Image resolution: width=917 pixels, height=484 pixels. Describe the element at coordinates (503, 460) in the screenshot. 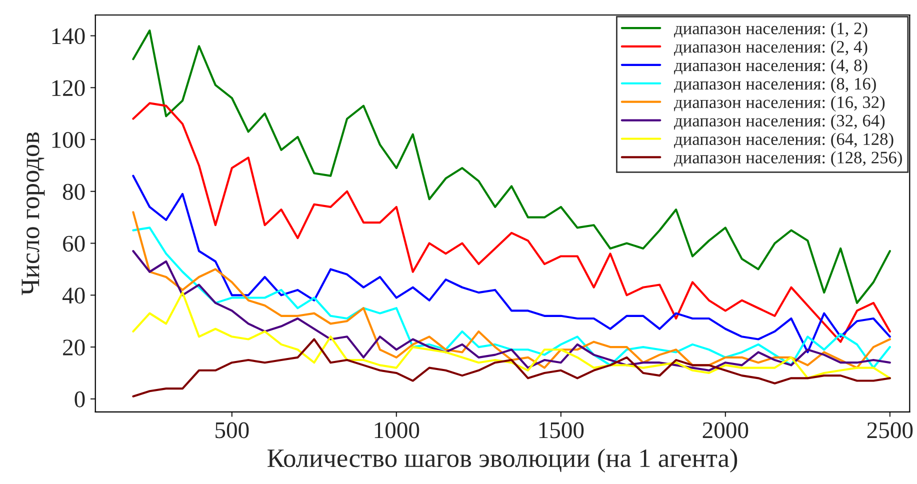

I see `x-axis-title: Количество шагов эволюции (на 1 агента)` at that location.